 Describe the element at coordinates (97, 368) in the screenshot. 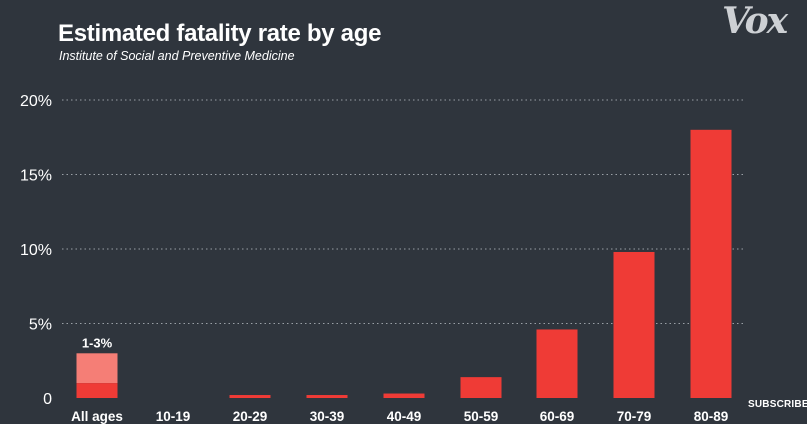

I see `bar-range` at that location.